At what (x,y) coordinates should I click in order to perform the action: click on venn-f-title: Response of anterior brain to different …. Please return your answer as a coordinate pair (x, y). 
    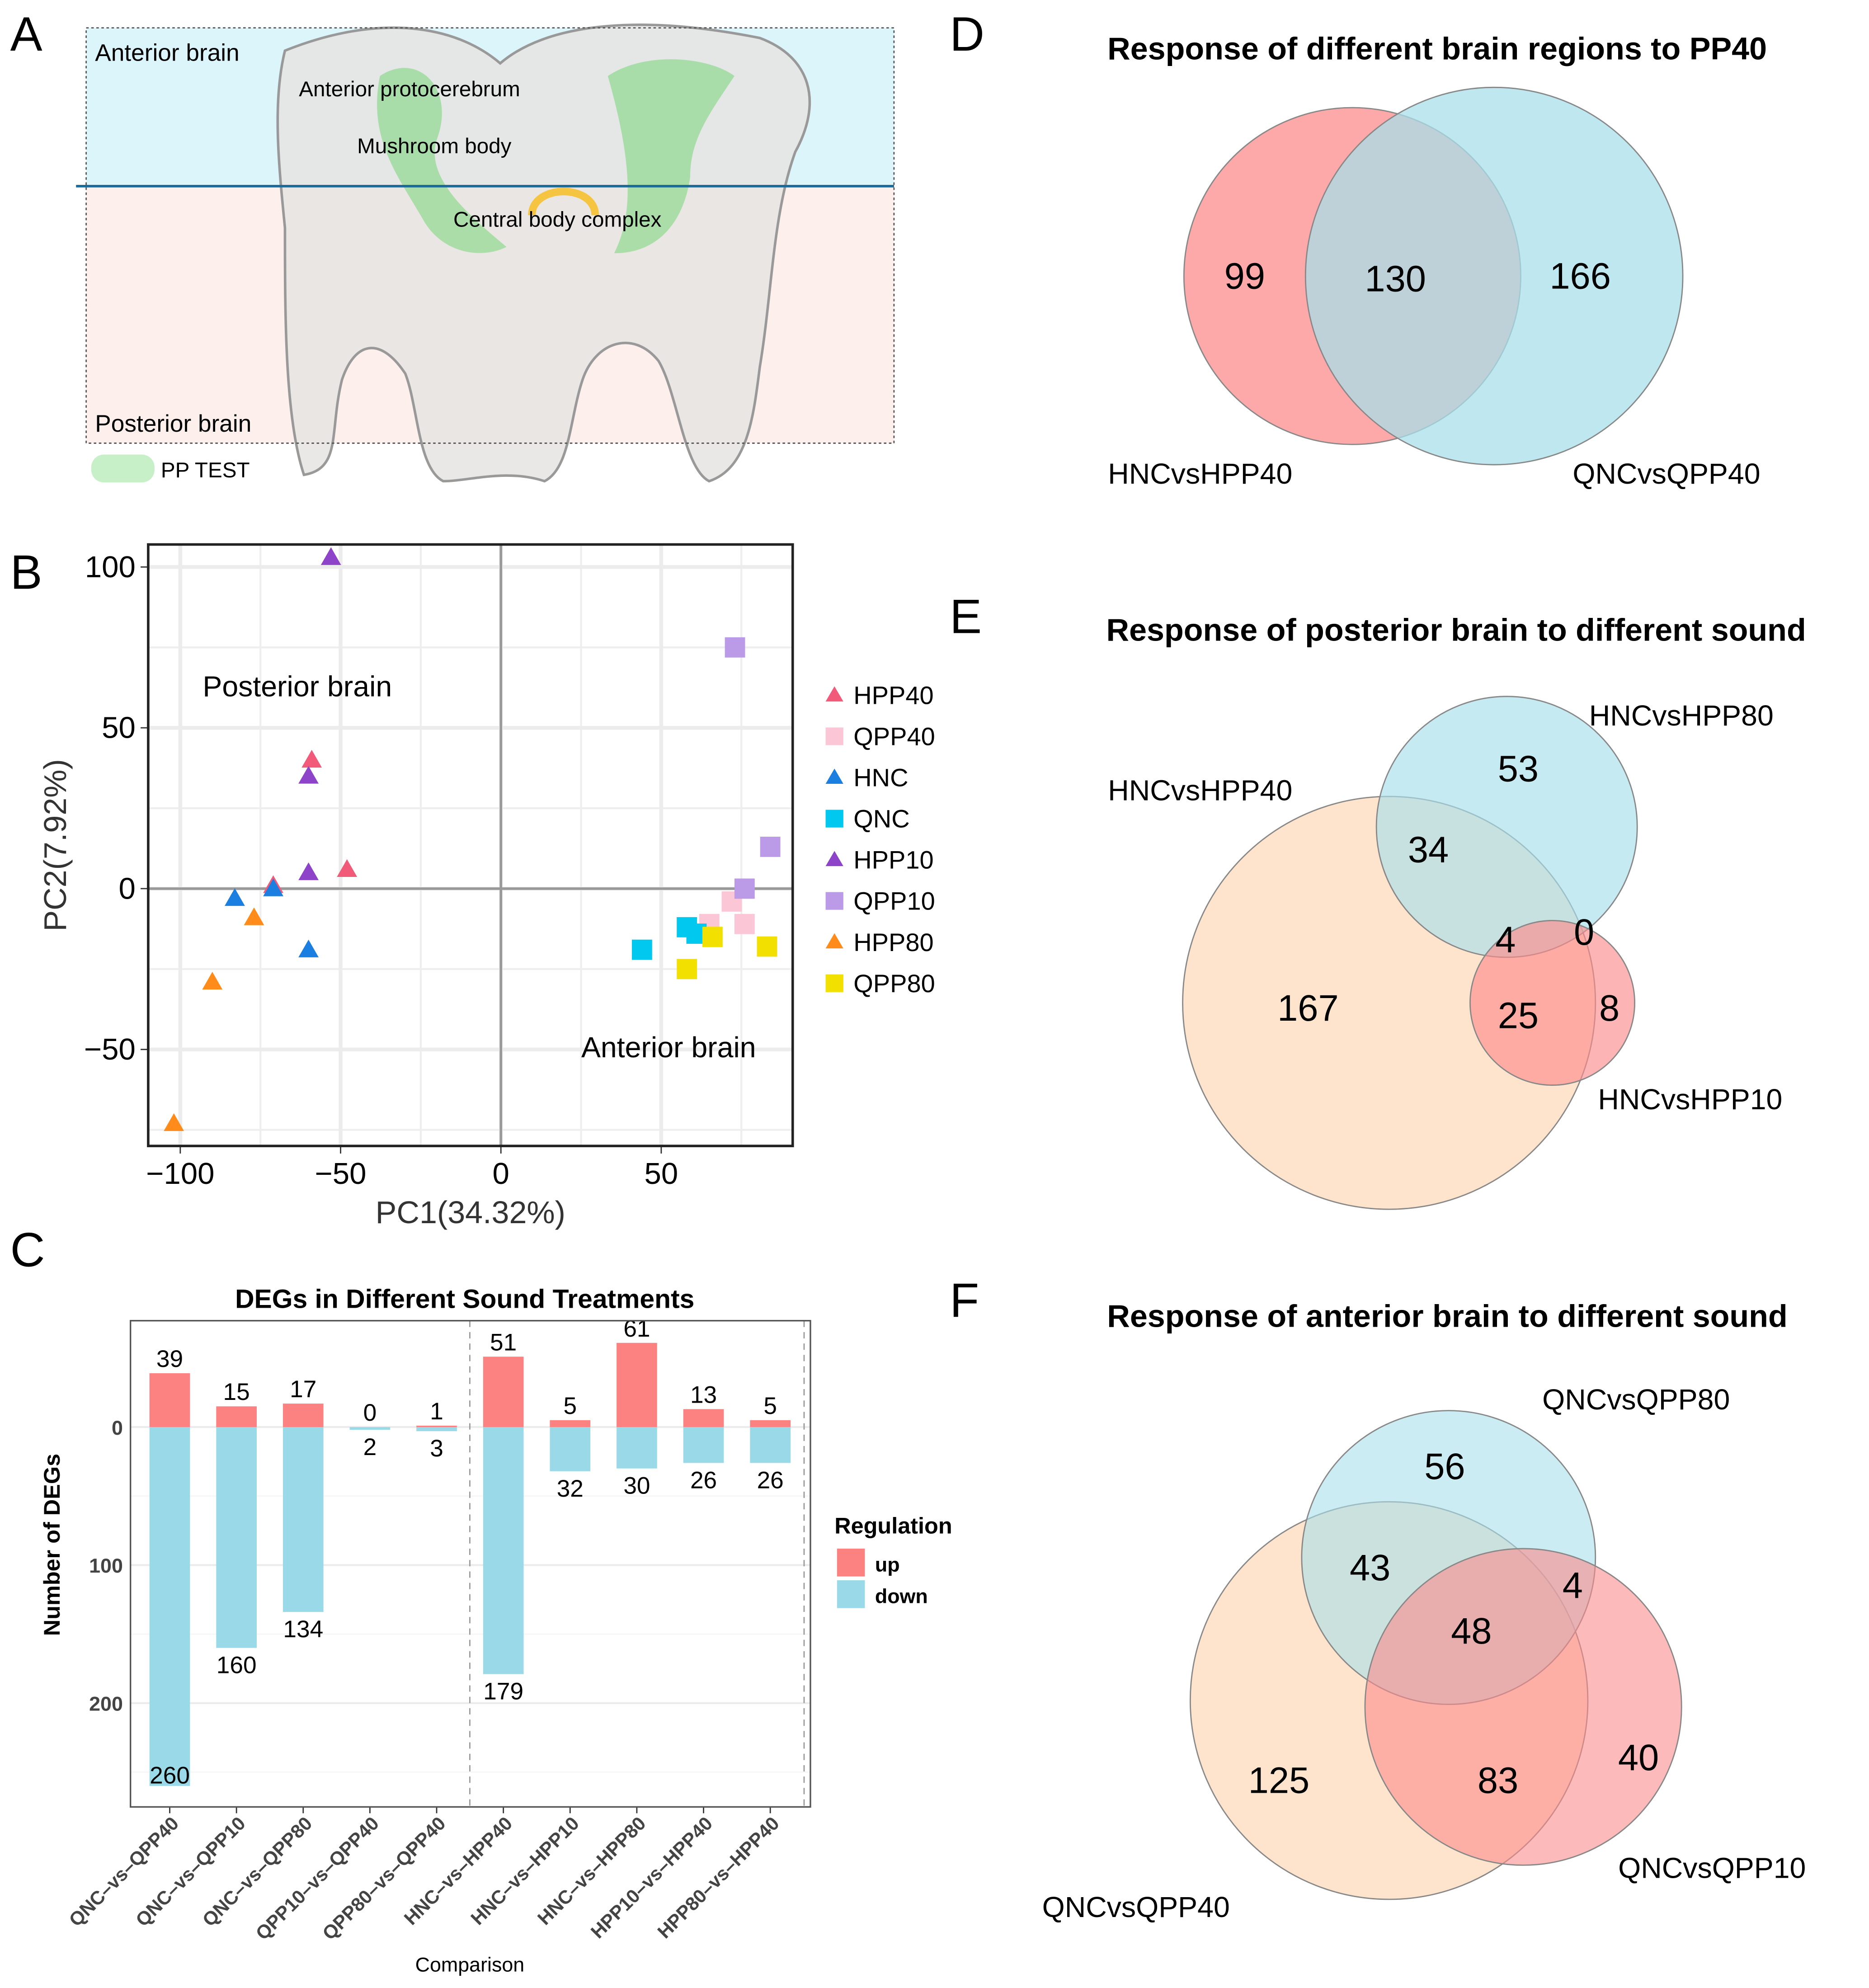
    Looking at the image, I should click on (1447, 1316).